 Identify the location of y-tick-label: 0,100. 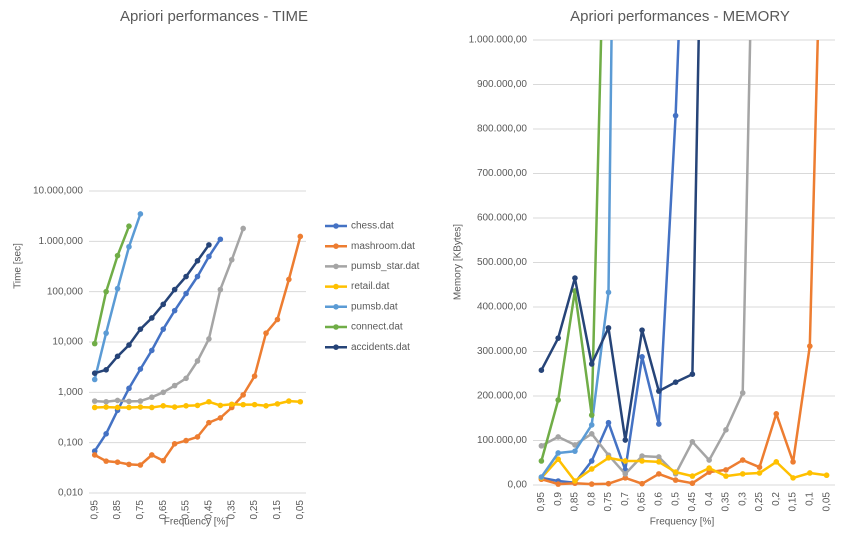
(70, 442).